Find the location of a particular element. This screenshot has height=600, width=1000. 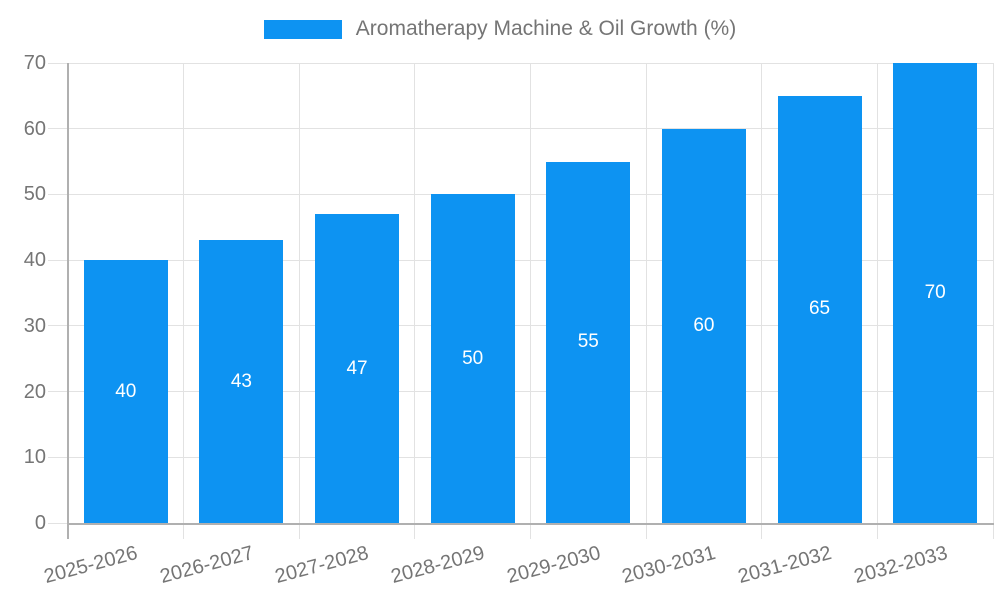

bar: 43 is located at coordinates (241, 381).